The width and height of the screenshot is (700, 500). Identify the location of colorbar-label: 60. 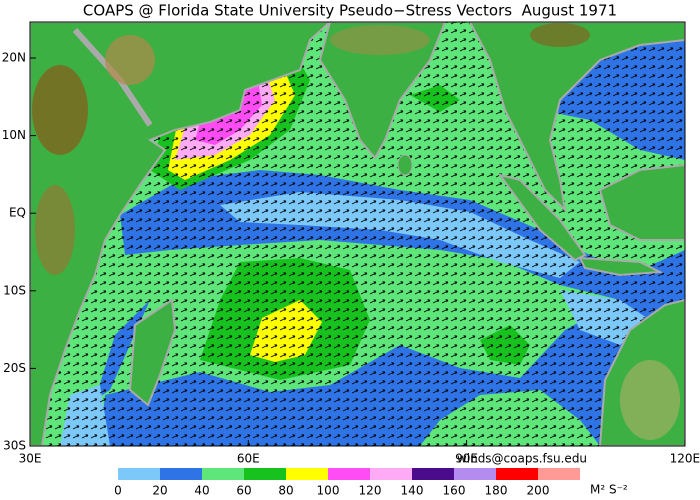
(243, 491).